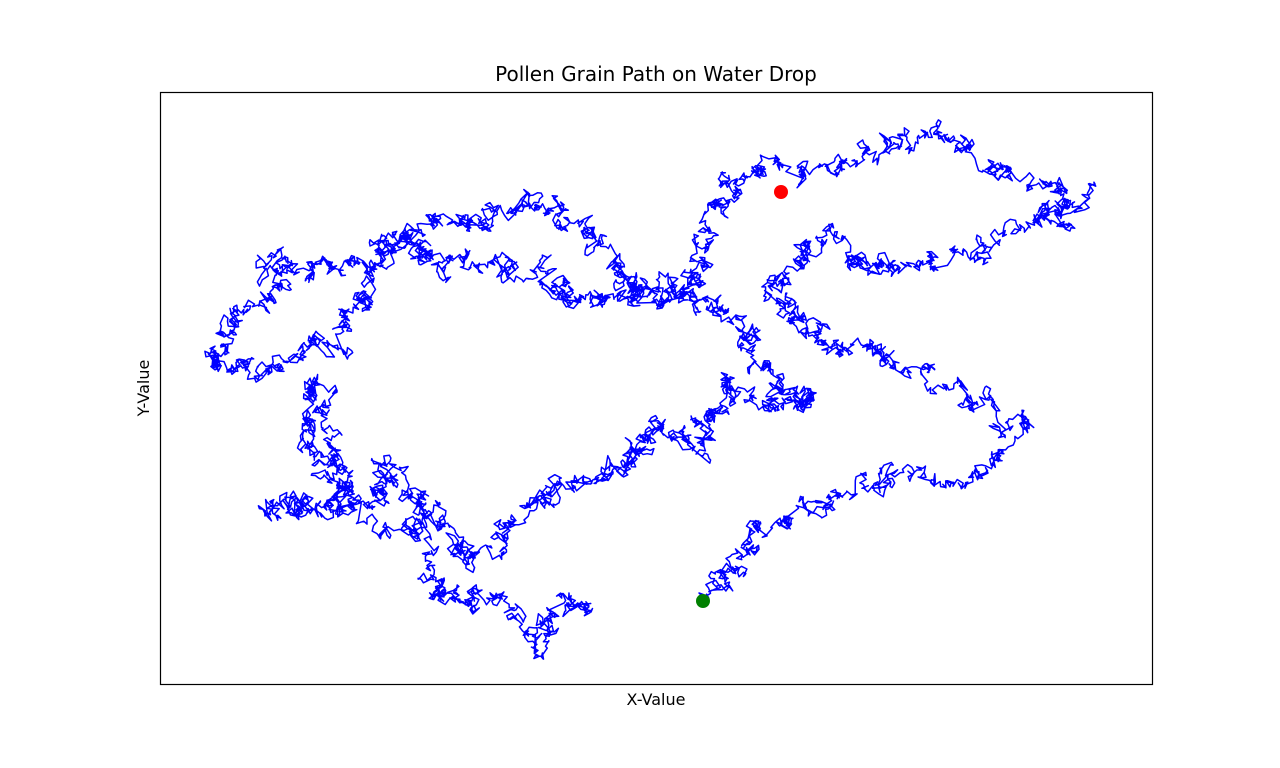 The width and height of the screenshot is (1280, 768). What do you see at coordinates (143, 389) in the screenshot?
I see `y-axis-label: Y-Value` at bounding box center [143, 389].